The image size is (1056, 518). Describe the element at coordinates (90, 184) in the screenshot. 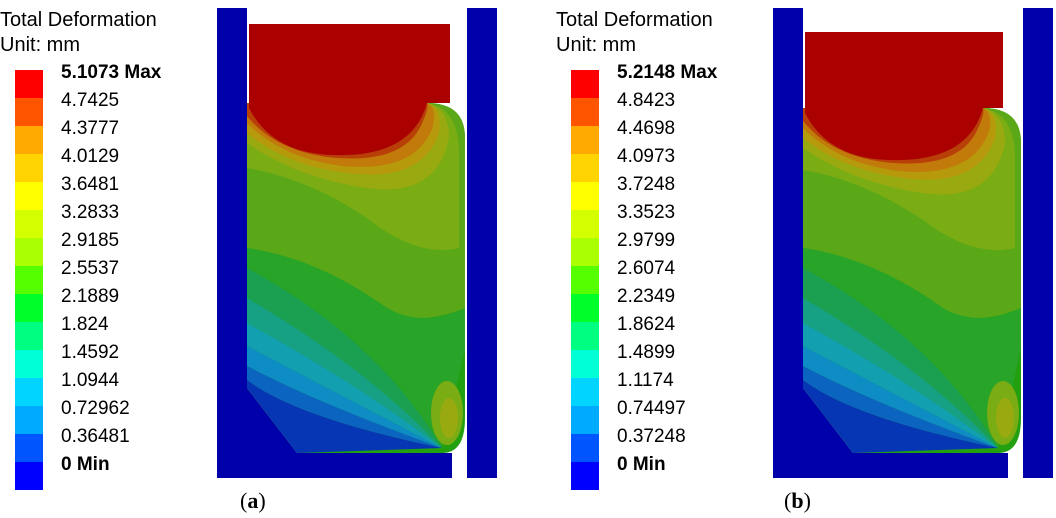

I see `legend-level-label: 3.6481` at that location.